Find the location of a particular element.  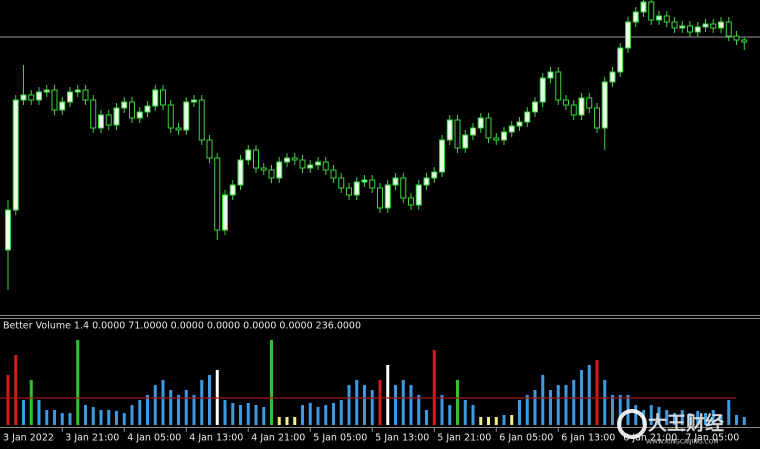

time-label: 6 Jan 13:00 is located at coordinates (588, 438).